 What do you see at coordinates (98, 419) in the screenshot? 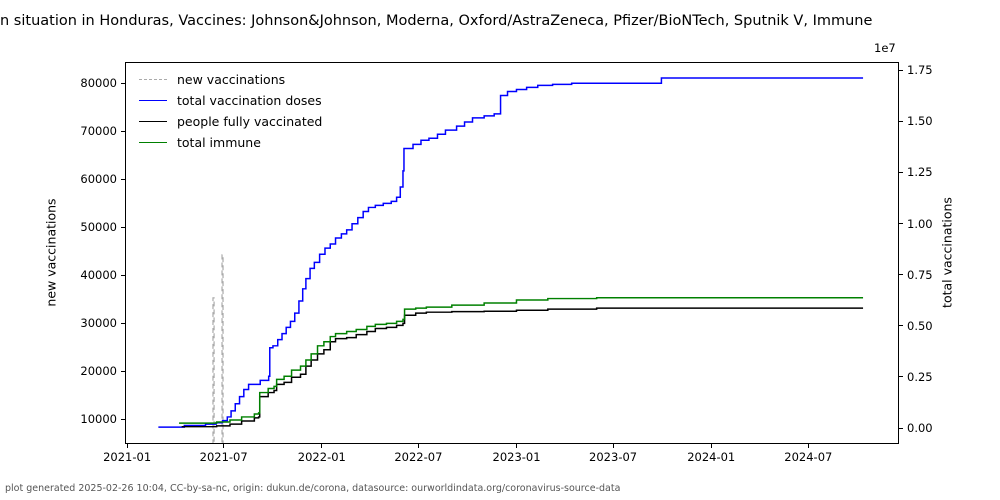
I see `y-left-tick-label: 10000` at bounding box center [98, 419].